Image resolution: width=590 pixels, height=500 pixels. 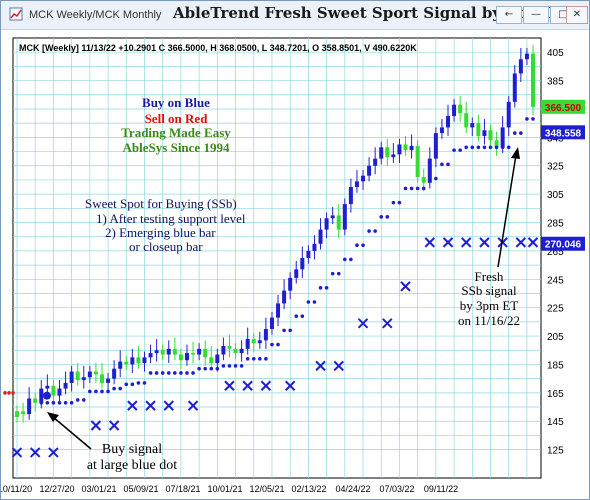 I want to click on note-fresh-1: Fresh, so click(x=489, y=276).